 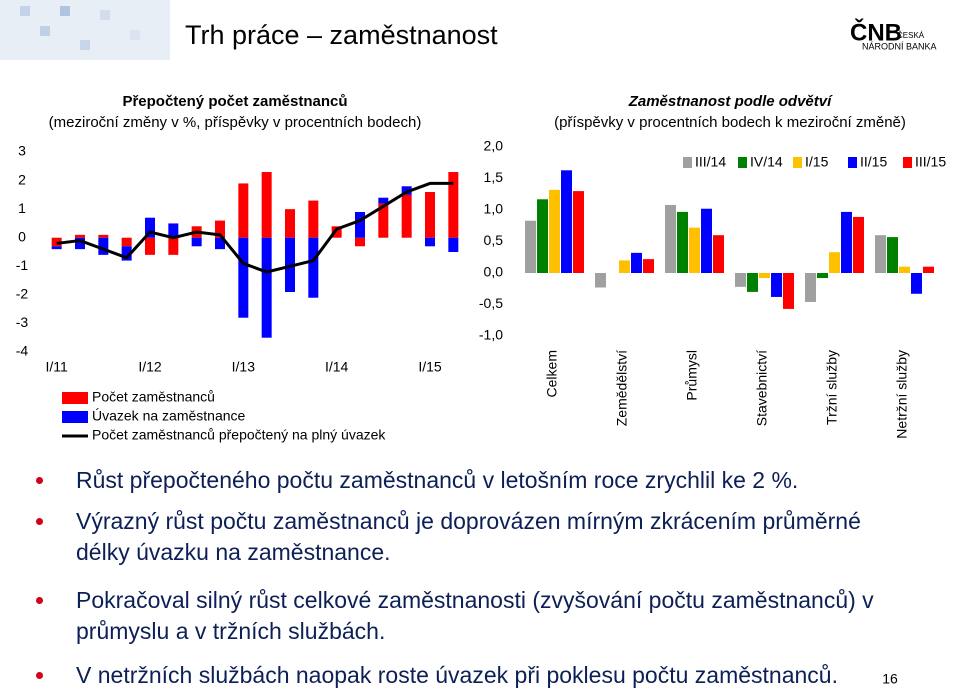 I want to click on y-tick-label: 3, so click(x=22, y=151).